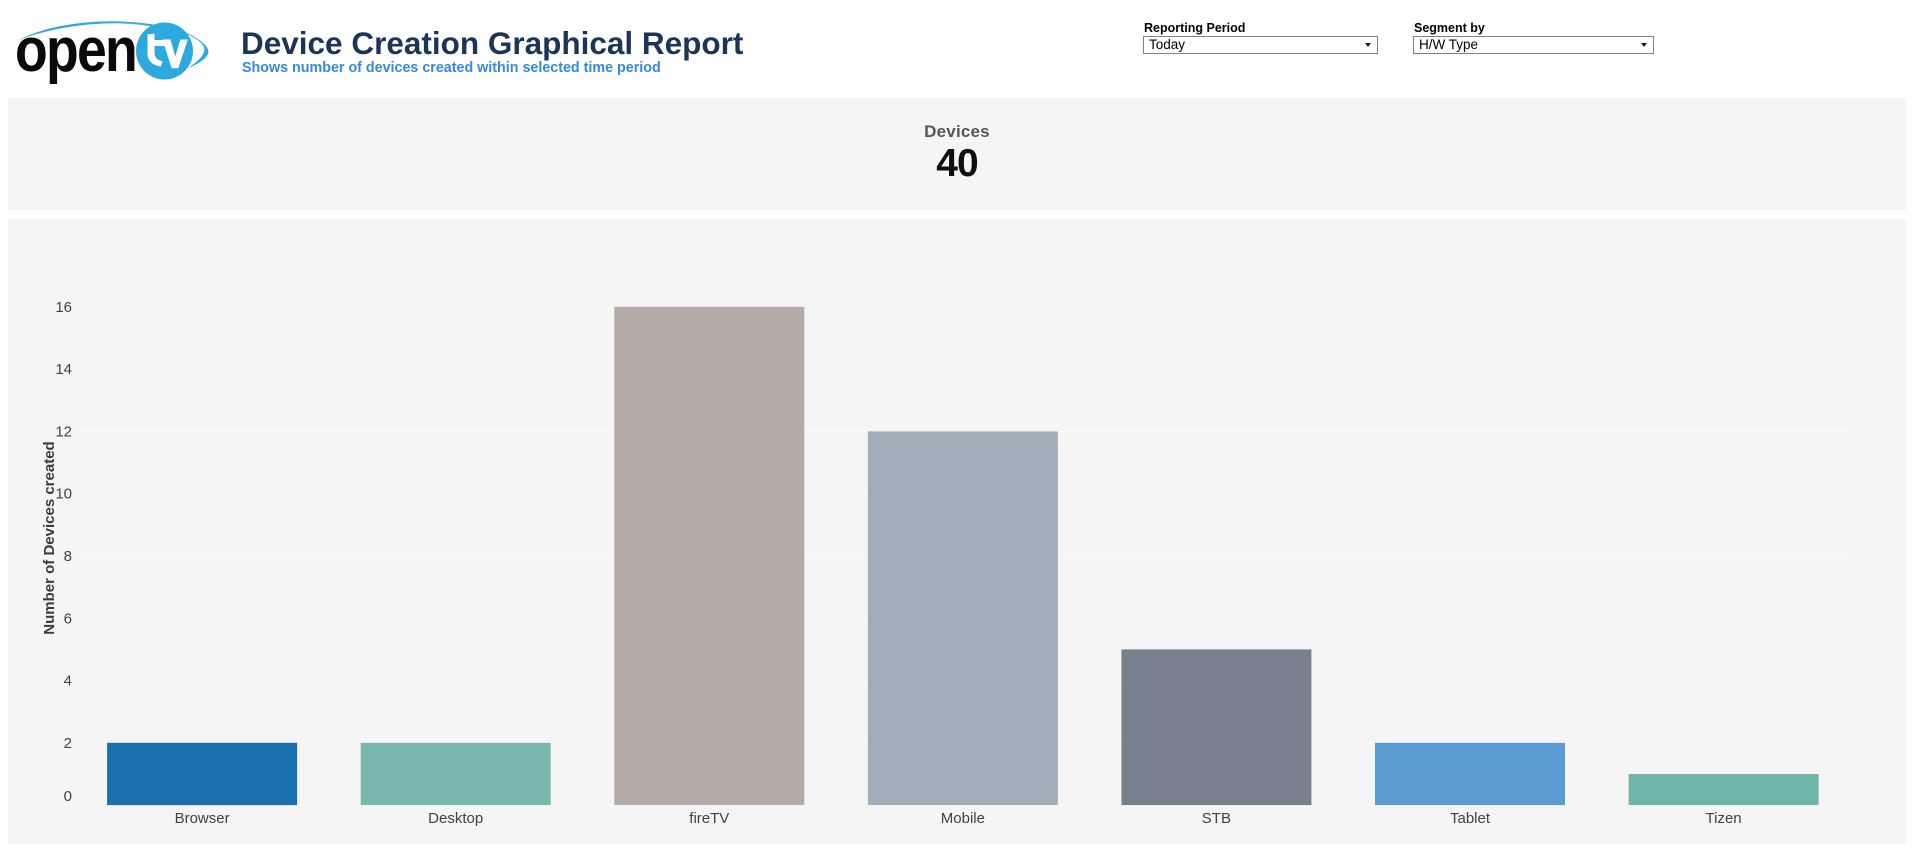 The image size is (1914, 847). Describe the element at coordinates (49, 537) in the screenshot. I see `svg-text: Number of Devices created` at that location.